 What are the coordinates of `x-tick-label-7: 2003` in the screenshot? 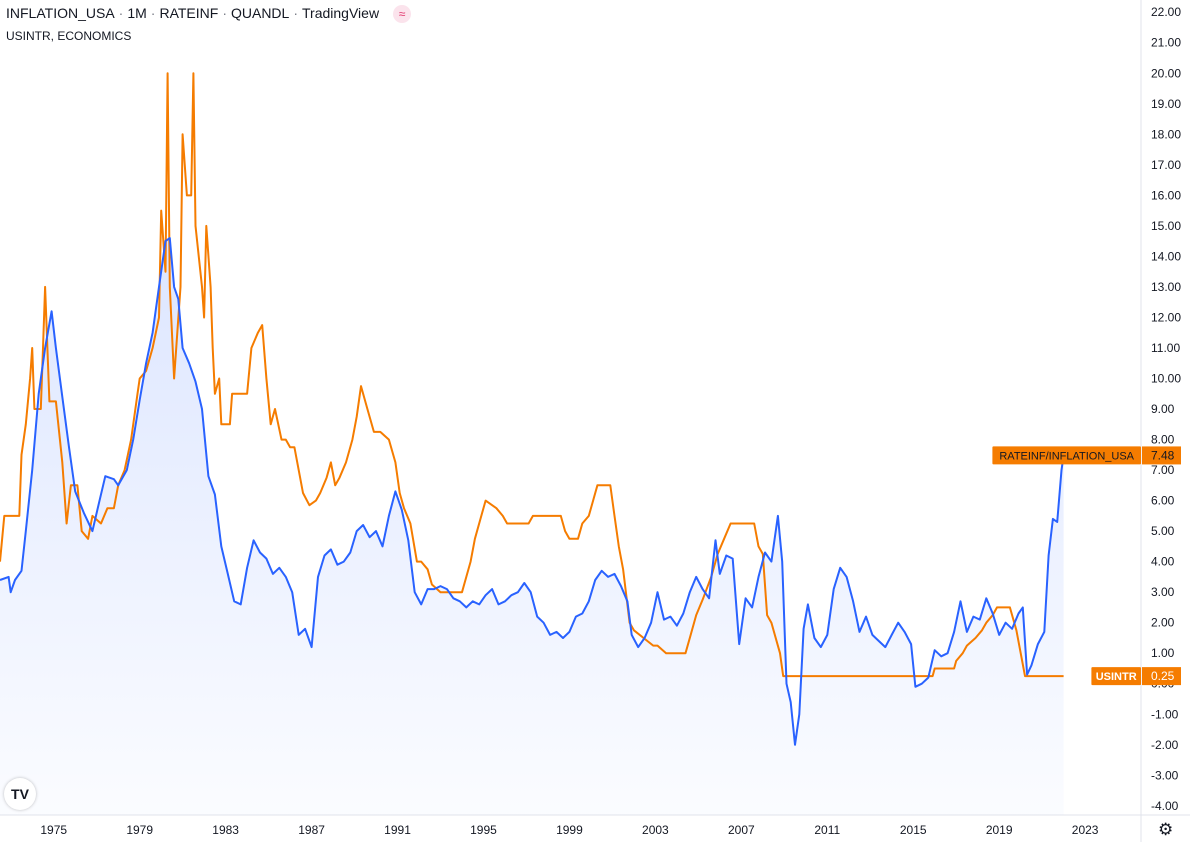 It's located at (655, 830).